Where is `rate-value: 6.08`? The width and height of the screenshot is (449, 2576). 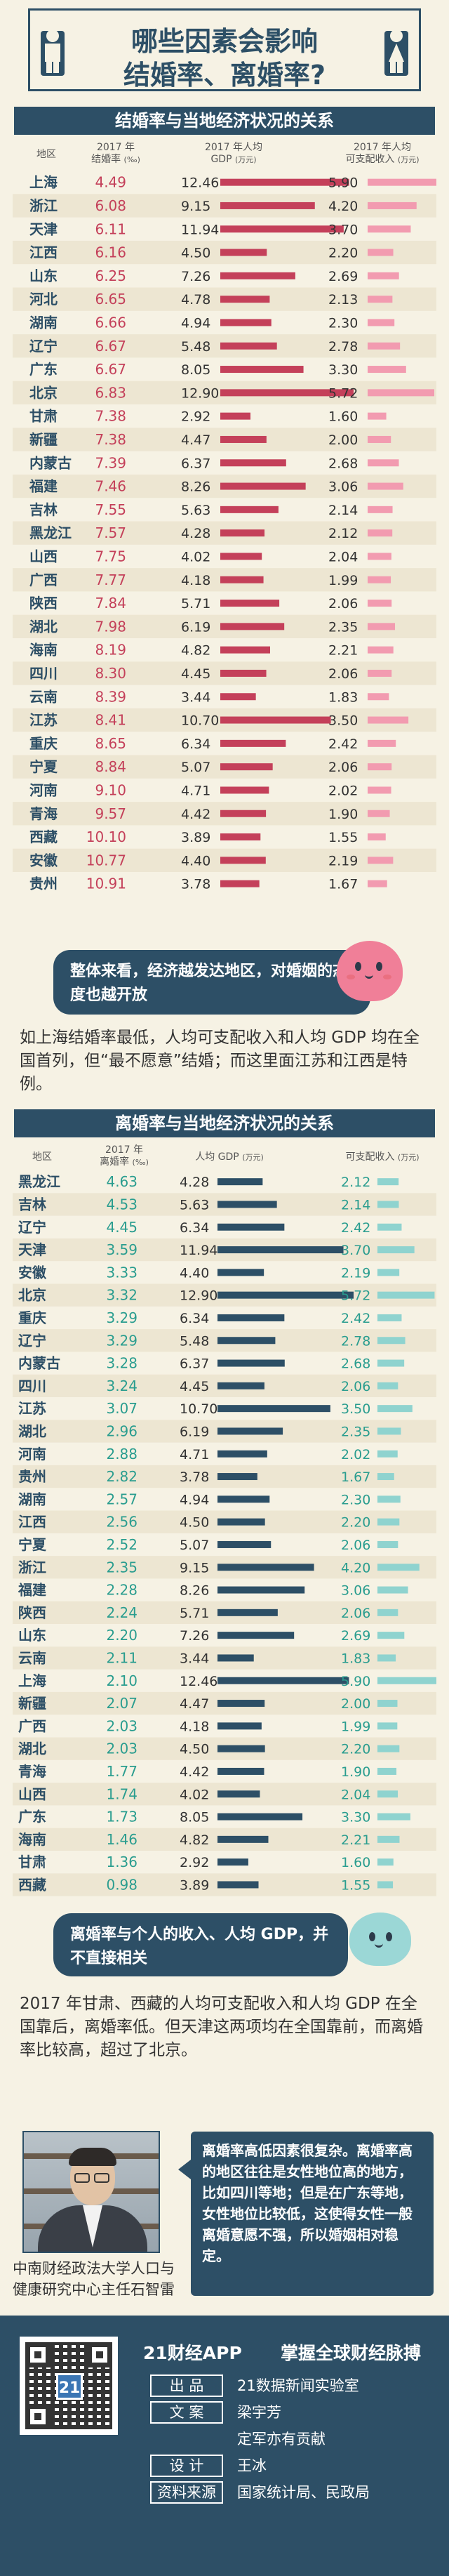
rate-value: 6.08 is located at coordinates (110, 205).